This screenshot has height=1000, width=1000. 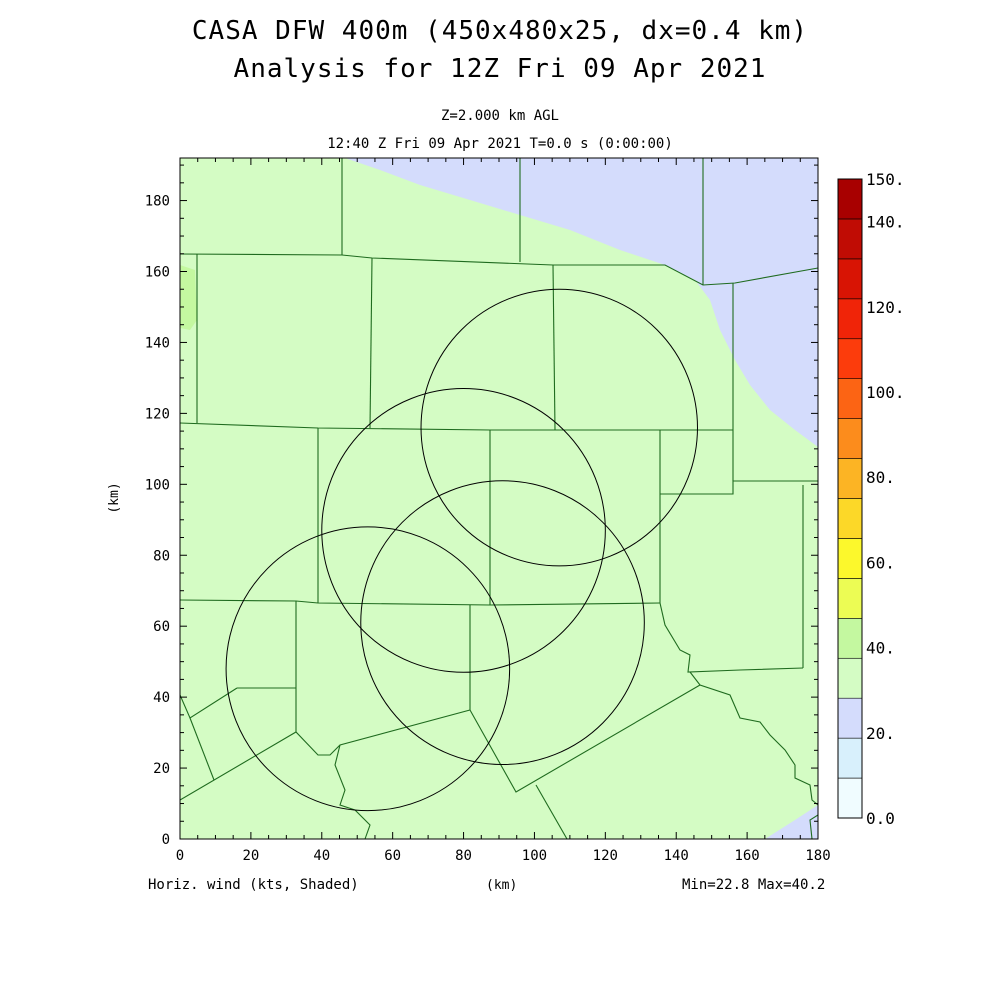 I want to click on y-tick-label: 80, so click(x=161, y=556).